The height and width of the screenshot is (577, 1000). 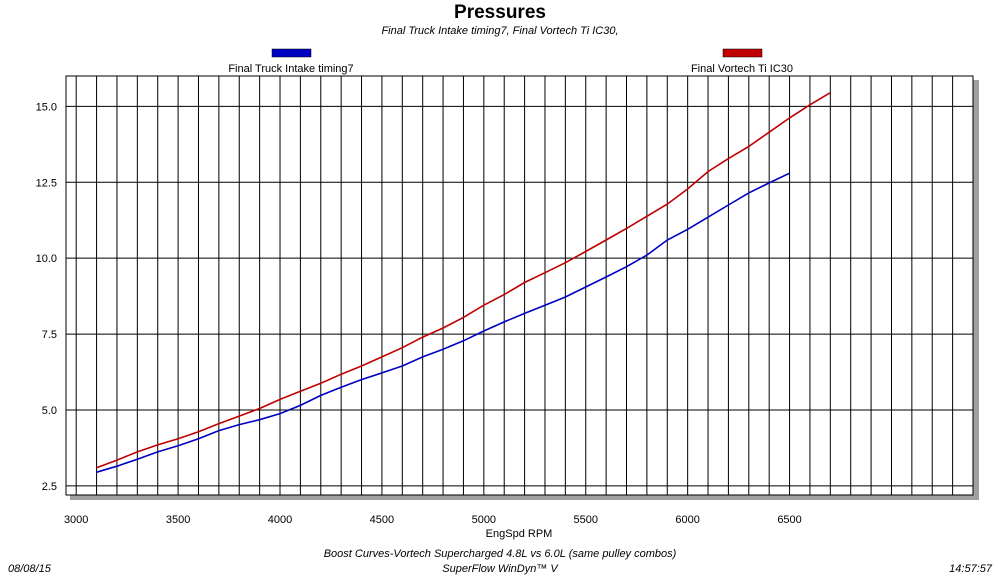 I want to click on y-tick-labels: 2.5 5.0 7.5 10.0 12.5 15.0, so click(x=46, y=297).